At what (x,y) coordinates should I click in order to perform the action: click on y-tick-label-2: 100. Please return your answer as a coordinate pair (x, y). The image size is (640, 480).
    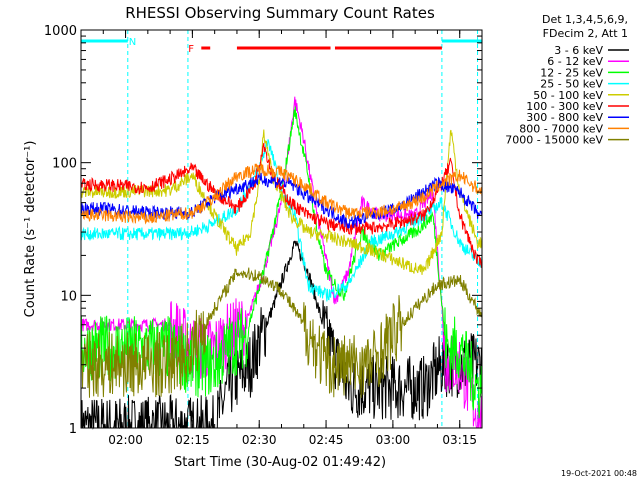
    Looking at the image, I should click on (64, 164).